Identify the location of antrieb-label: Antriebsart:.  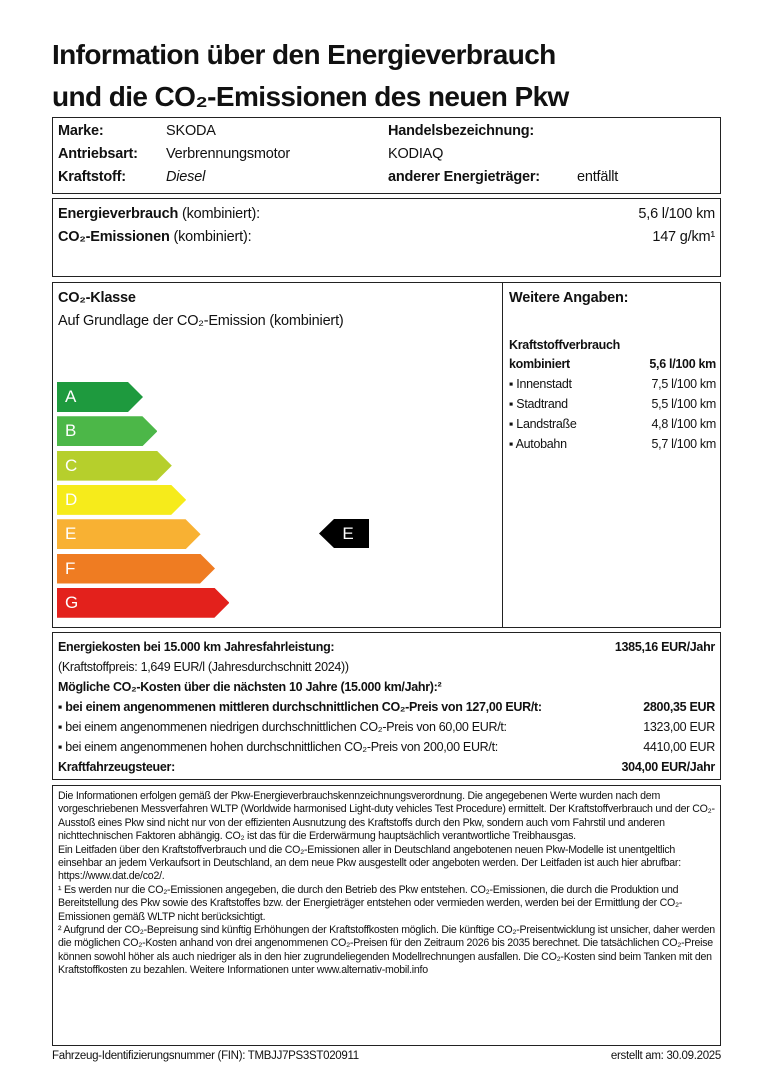
(98, 154).